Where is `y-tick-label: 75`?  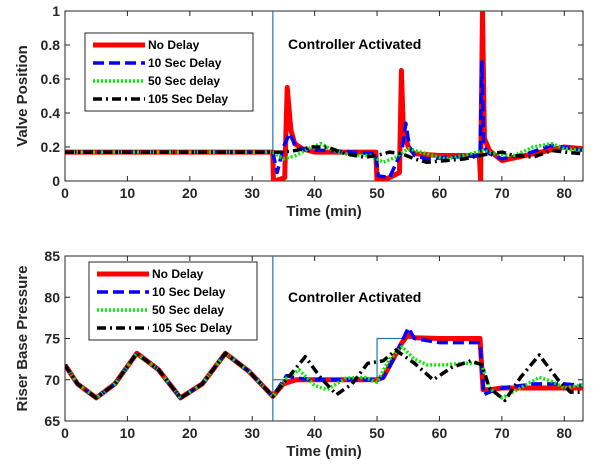 y-tick-label: 75 is located at coordinates (52, 339).